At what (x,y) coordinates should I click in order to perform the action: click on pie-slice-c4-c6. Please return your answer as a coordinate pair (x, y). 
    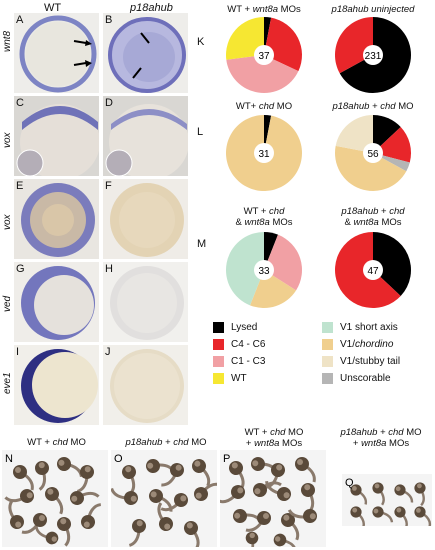
    Looking at the image, I should click on (354, 45).